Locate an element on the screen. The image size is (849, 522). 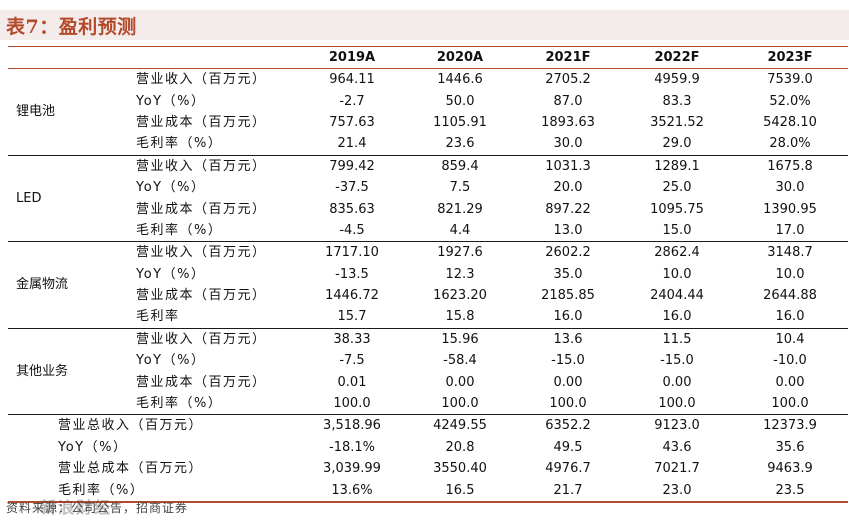
col-header: 2020A is located at coordinates (460, 57).